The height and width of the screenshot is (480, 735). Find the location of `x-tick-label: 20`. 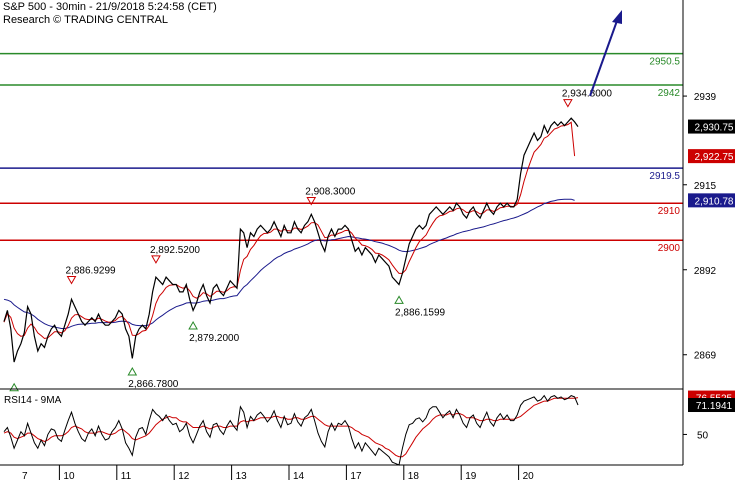

x-tick-label: 20 is located at coordinates (529, 475).